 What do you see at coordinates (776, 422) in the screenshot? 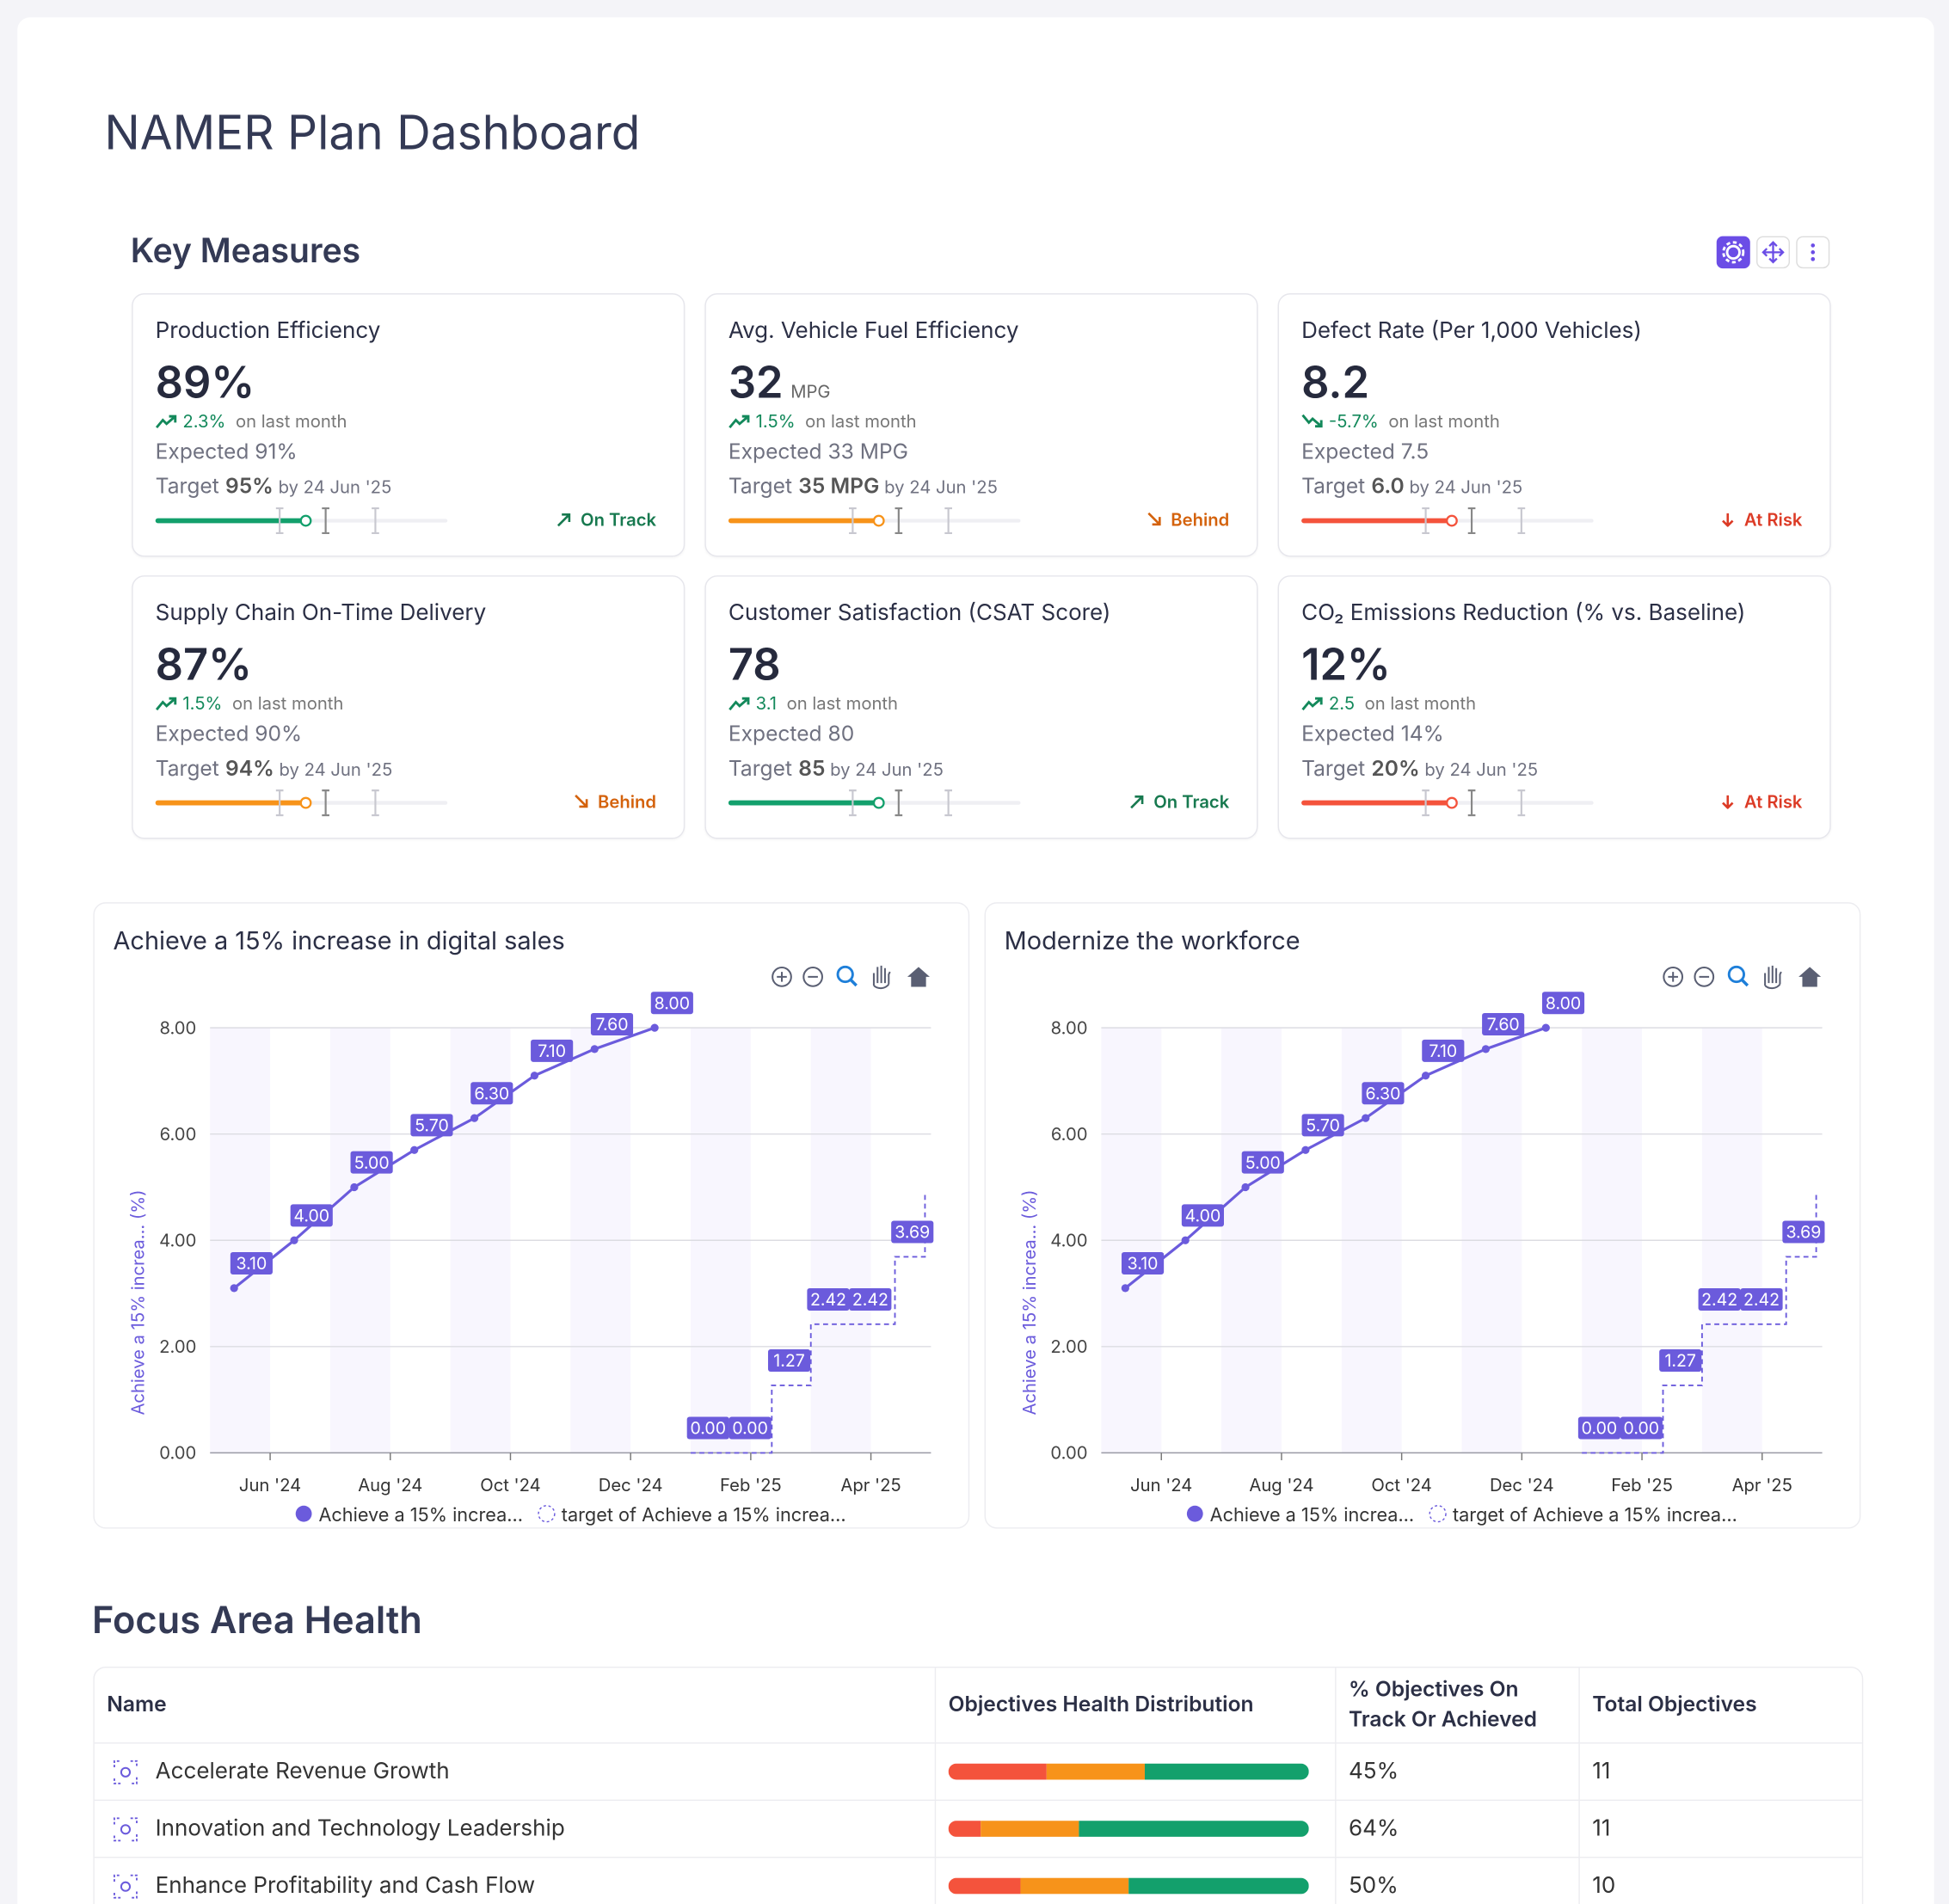
I see `change-value: 1.5%` at bounding box center [776, 422].